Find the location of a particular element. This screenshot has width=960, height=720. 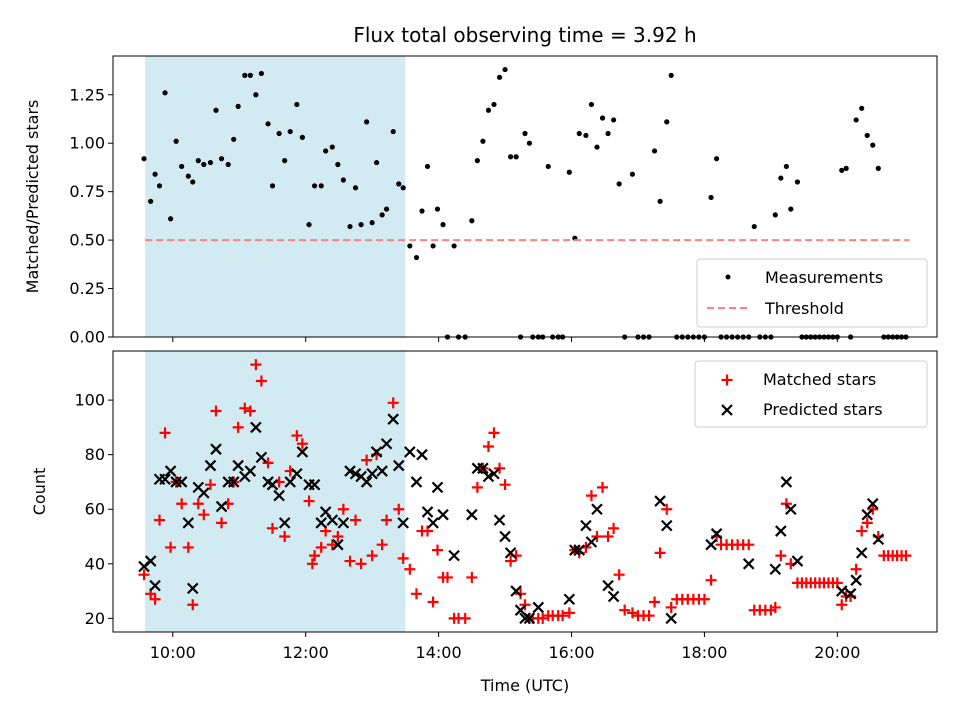

legend-threshold-label: Threshold is located at coordinates (804, 308).